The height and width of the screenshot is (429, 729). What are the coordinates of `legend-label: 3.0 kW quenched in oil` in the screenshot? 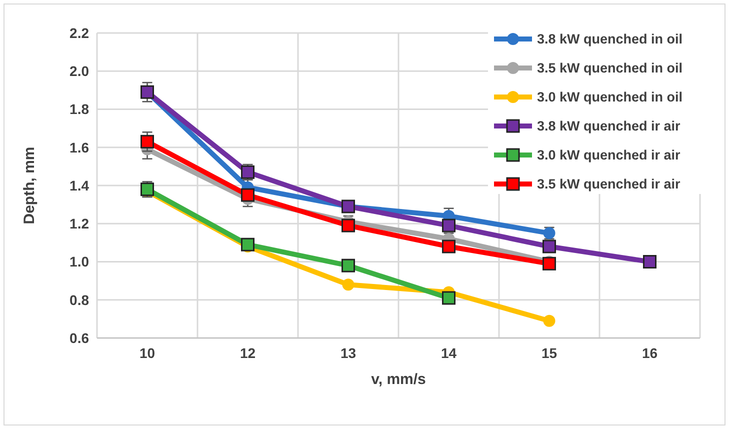 It's located at (610, 97).